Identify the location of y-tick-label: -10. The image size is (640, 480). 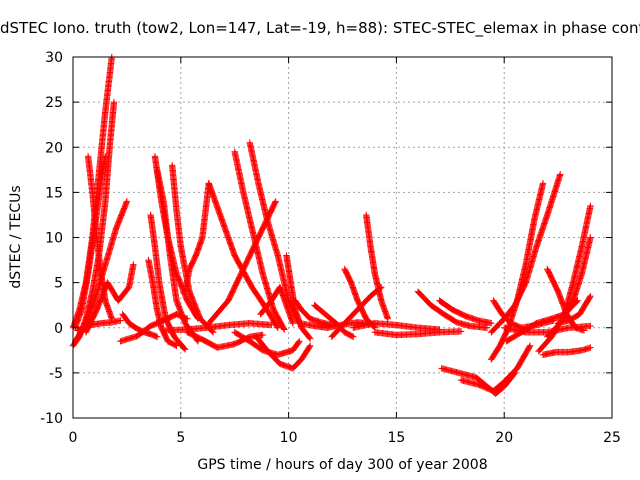
(51, 419).